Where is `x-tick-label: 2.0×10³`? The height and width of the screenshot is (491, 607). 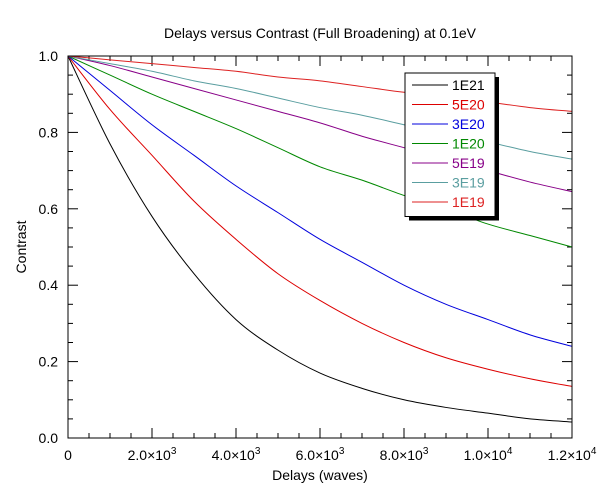
x-tick-label: 2.0×10³ is located at coordinates (152, 454).